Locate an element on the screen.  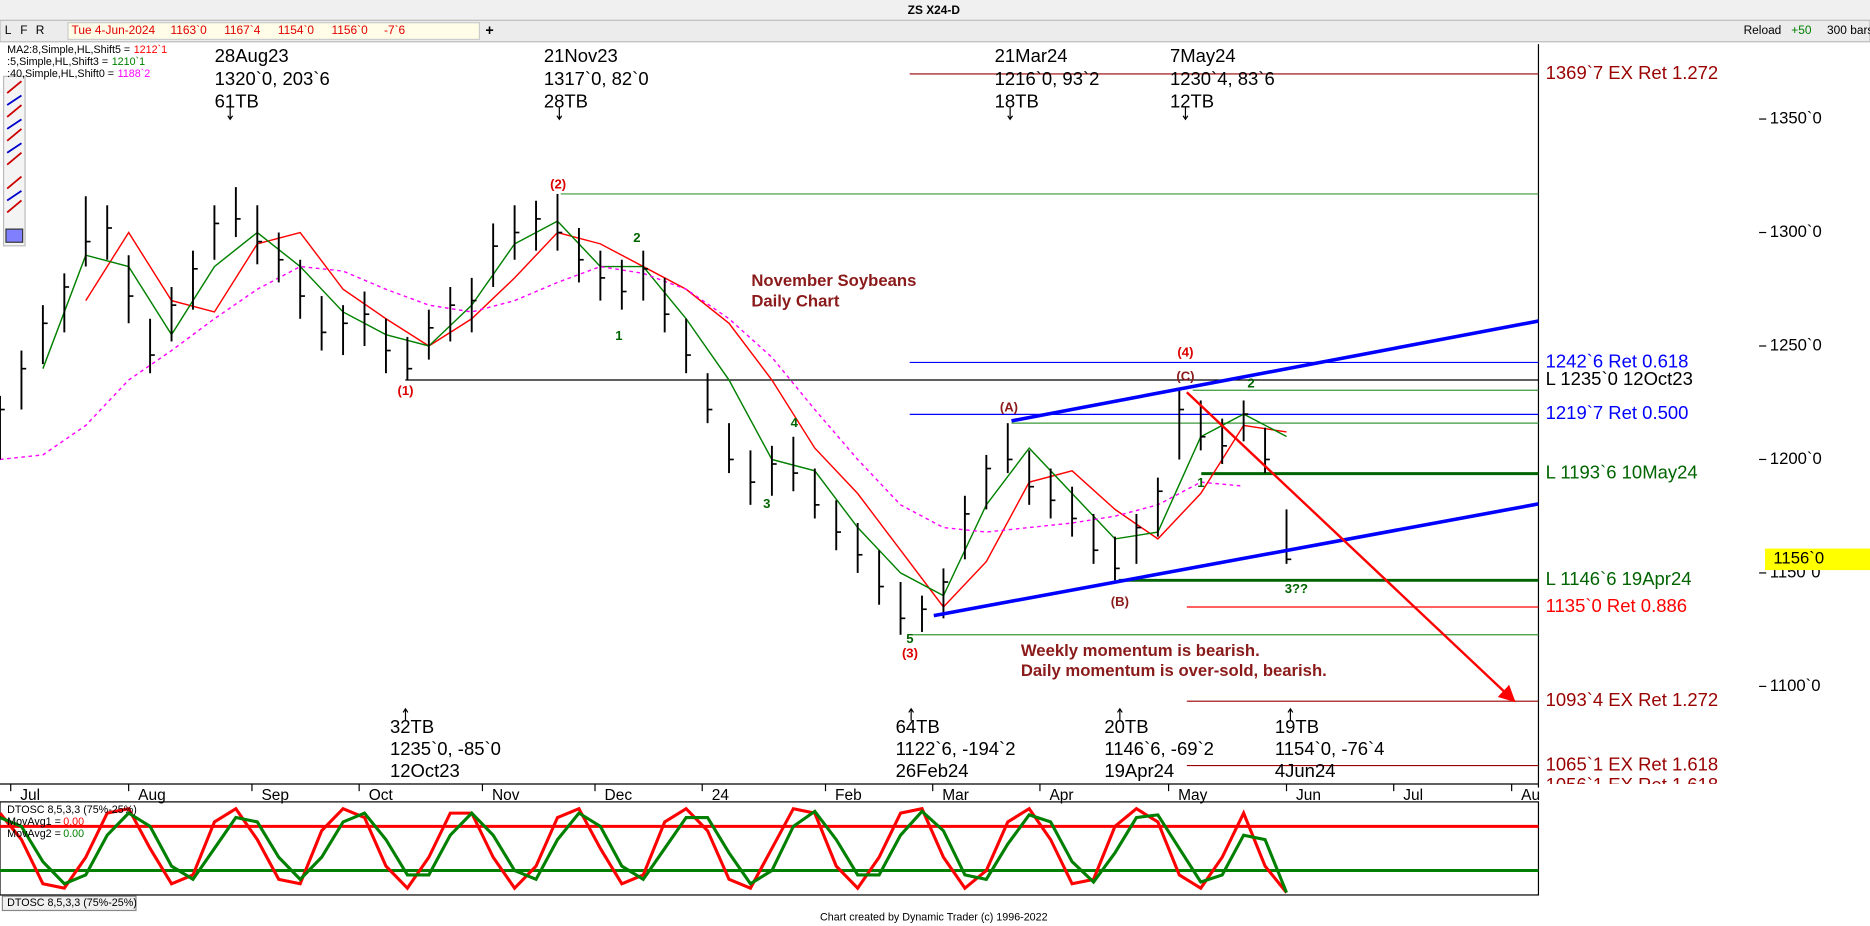
ma-legend-name: MA2:8,Simple,HL,Shift5 = is located at coordinates (68, 50).